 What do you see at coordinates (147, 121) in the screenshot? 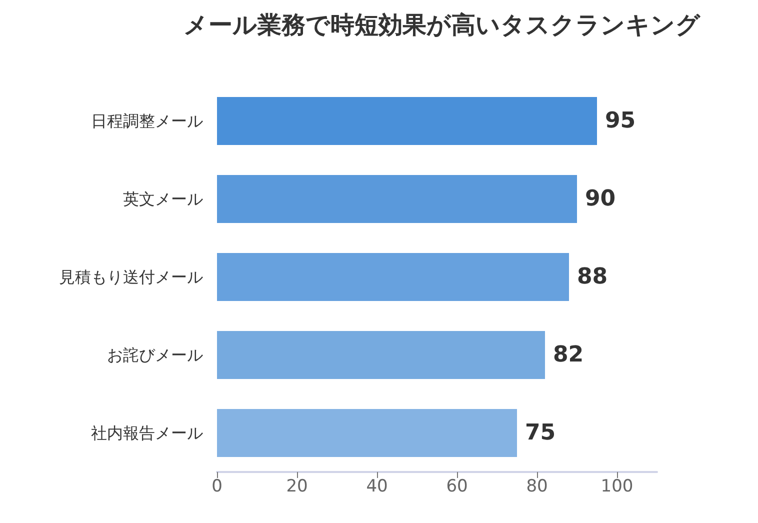
I see `y-tick-label: 日程調整メール` at bounding box center [147, 121].